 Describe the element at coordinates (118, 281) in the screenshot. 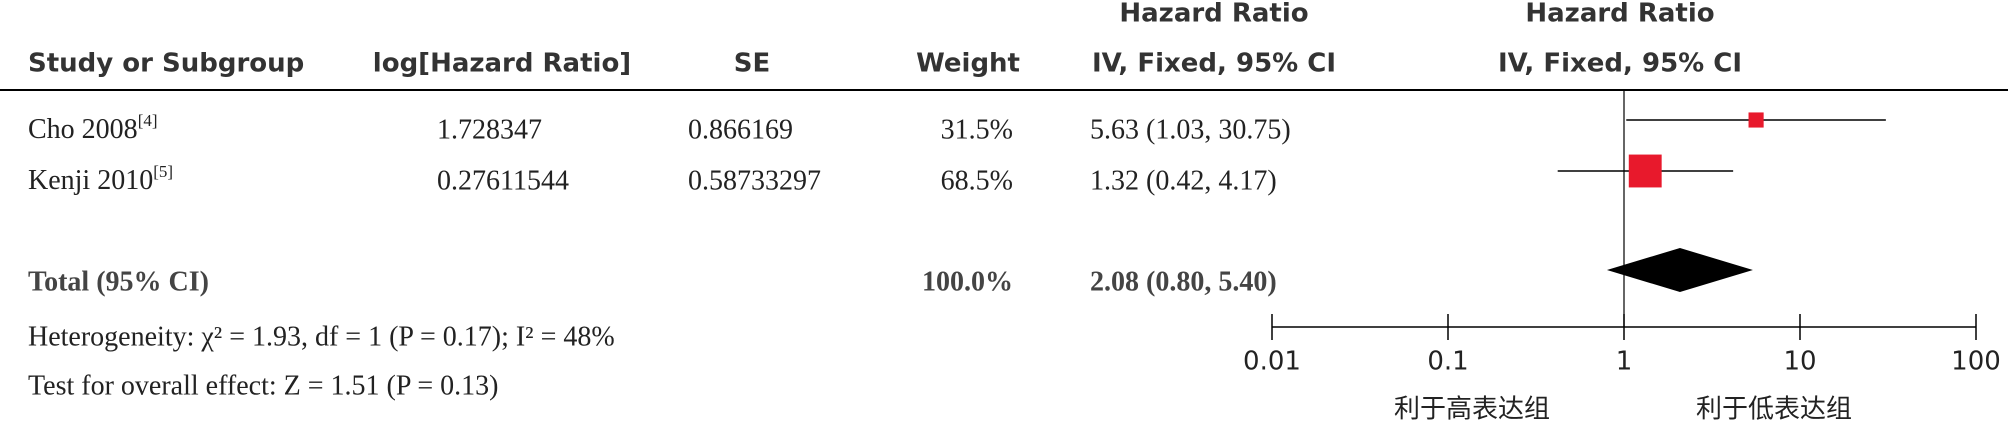

I see `total-name: Total (95% CI)` at that location.